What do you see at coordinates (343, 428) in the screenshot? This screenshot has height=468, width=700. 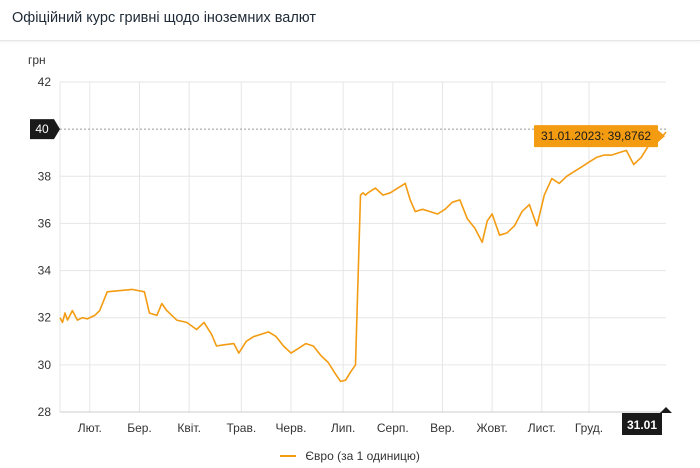 I see `x-tick-label: Лип.` at bounding box center [343, 428].